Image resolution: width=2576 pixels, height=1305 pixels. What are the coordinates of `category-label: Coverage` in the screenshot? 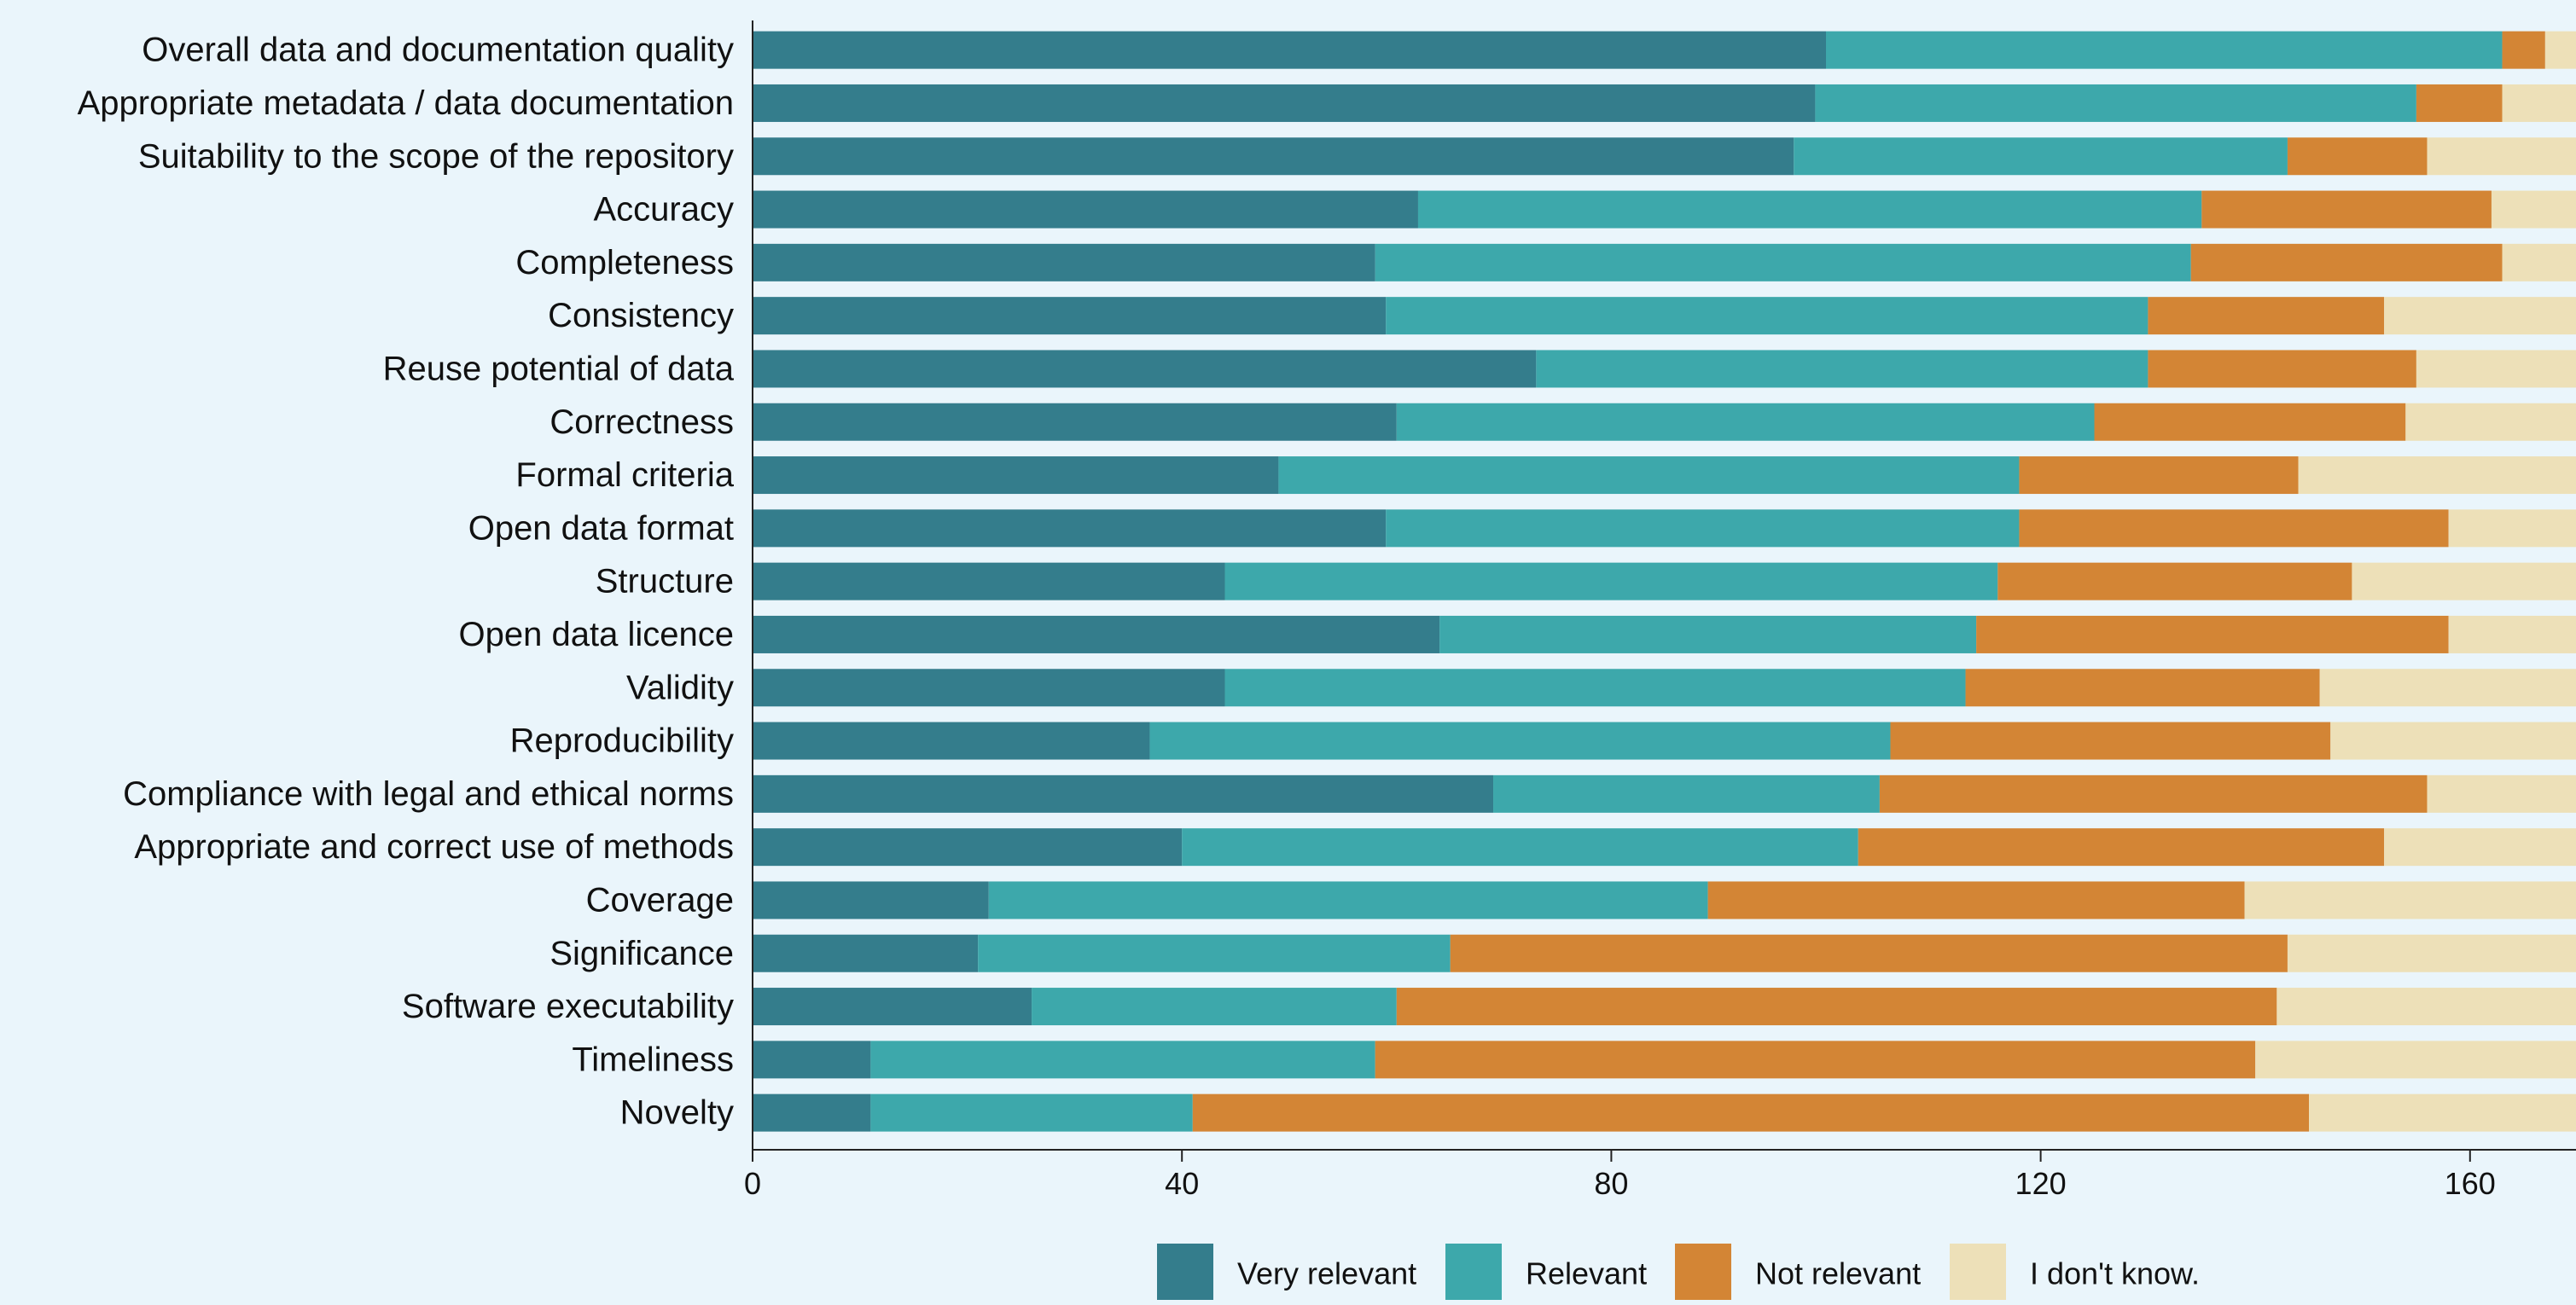 It's located at (660, 900).